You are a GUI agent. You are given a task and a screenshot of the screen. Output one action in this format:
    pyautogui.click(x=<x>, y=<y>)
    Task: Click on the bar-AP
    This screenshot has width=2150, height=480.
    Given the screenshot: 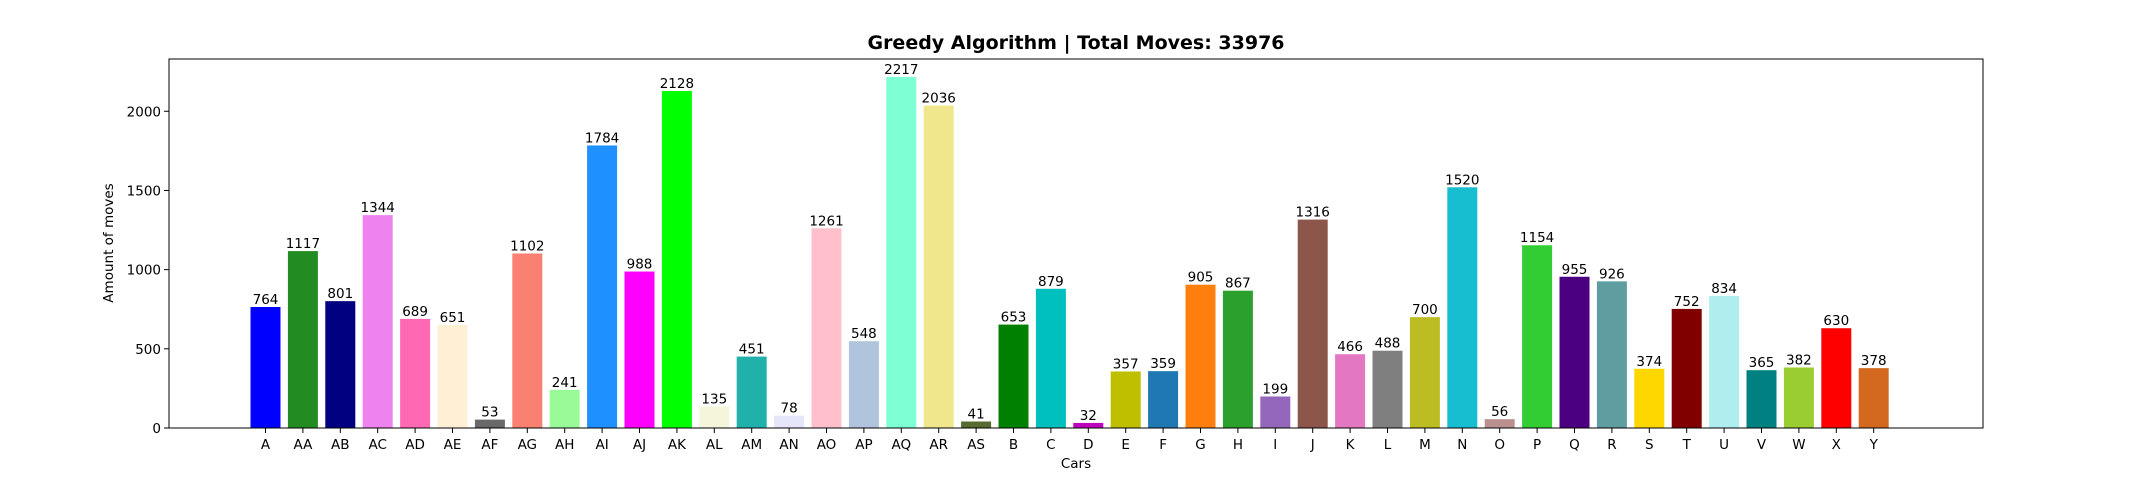 What is the action you would take?
    pyautogui.click(x=863, y=384)
    